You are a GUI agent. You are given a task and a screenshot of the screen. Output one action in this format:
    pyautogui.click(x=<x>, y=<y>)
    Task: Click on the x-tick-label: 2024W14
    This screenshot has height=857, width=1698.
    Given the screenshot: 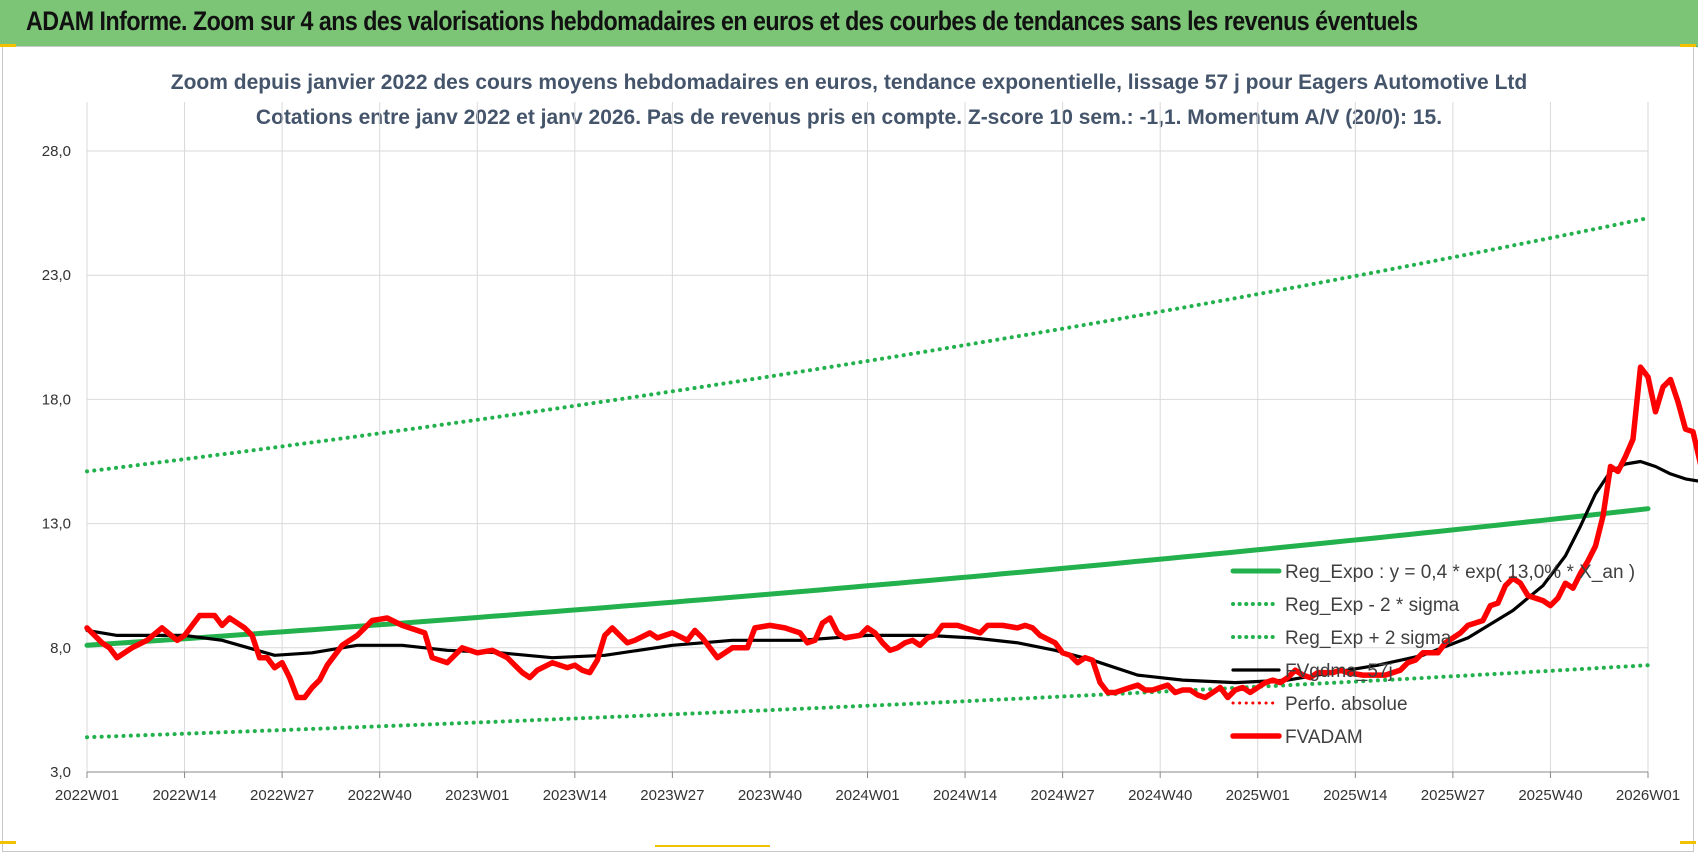 What is the action you would take?
    pyautogui.click(x=965, y=795)
    